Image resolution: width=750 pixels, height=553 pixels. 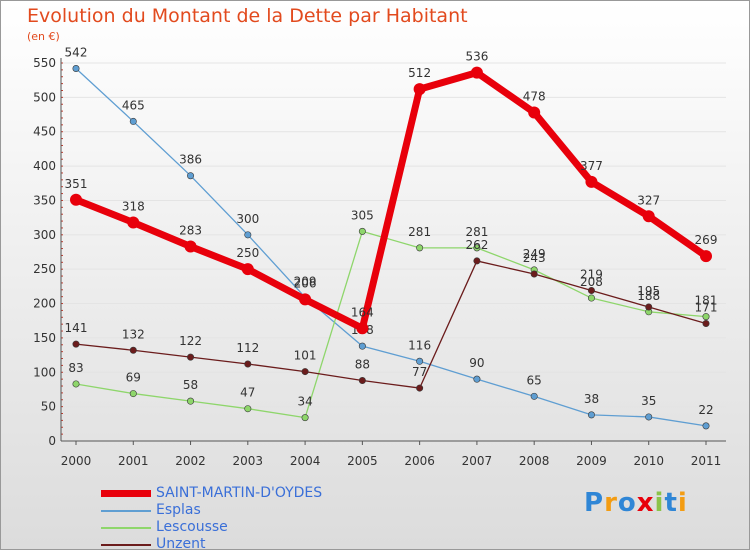 I want to click on y-tick-label: 150, so click(x=44, y=338).